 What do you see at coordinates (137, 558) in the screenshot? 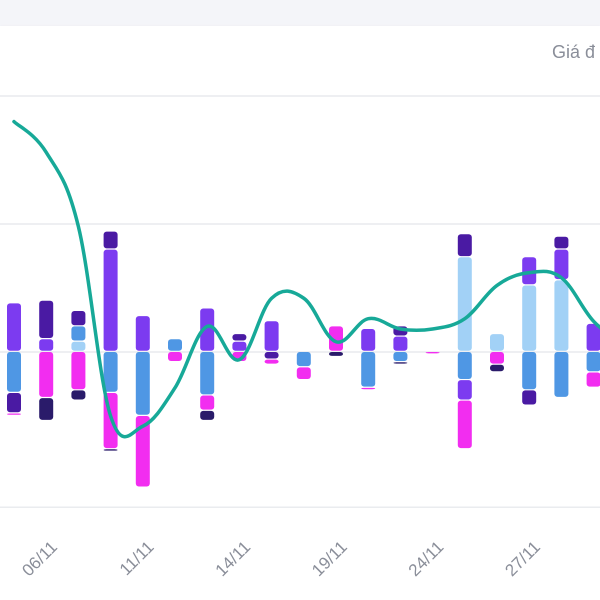
I see `x-tick-label: 11/11` at bounding box center [137, 558].